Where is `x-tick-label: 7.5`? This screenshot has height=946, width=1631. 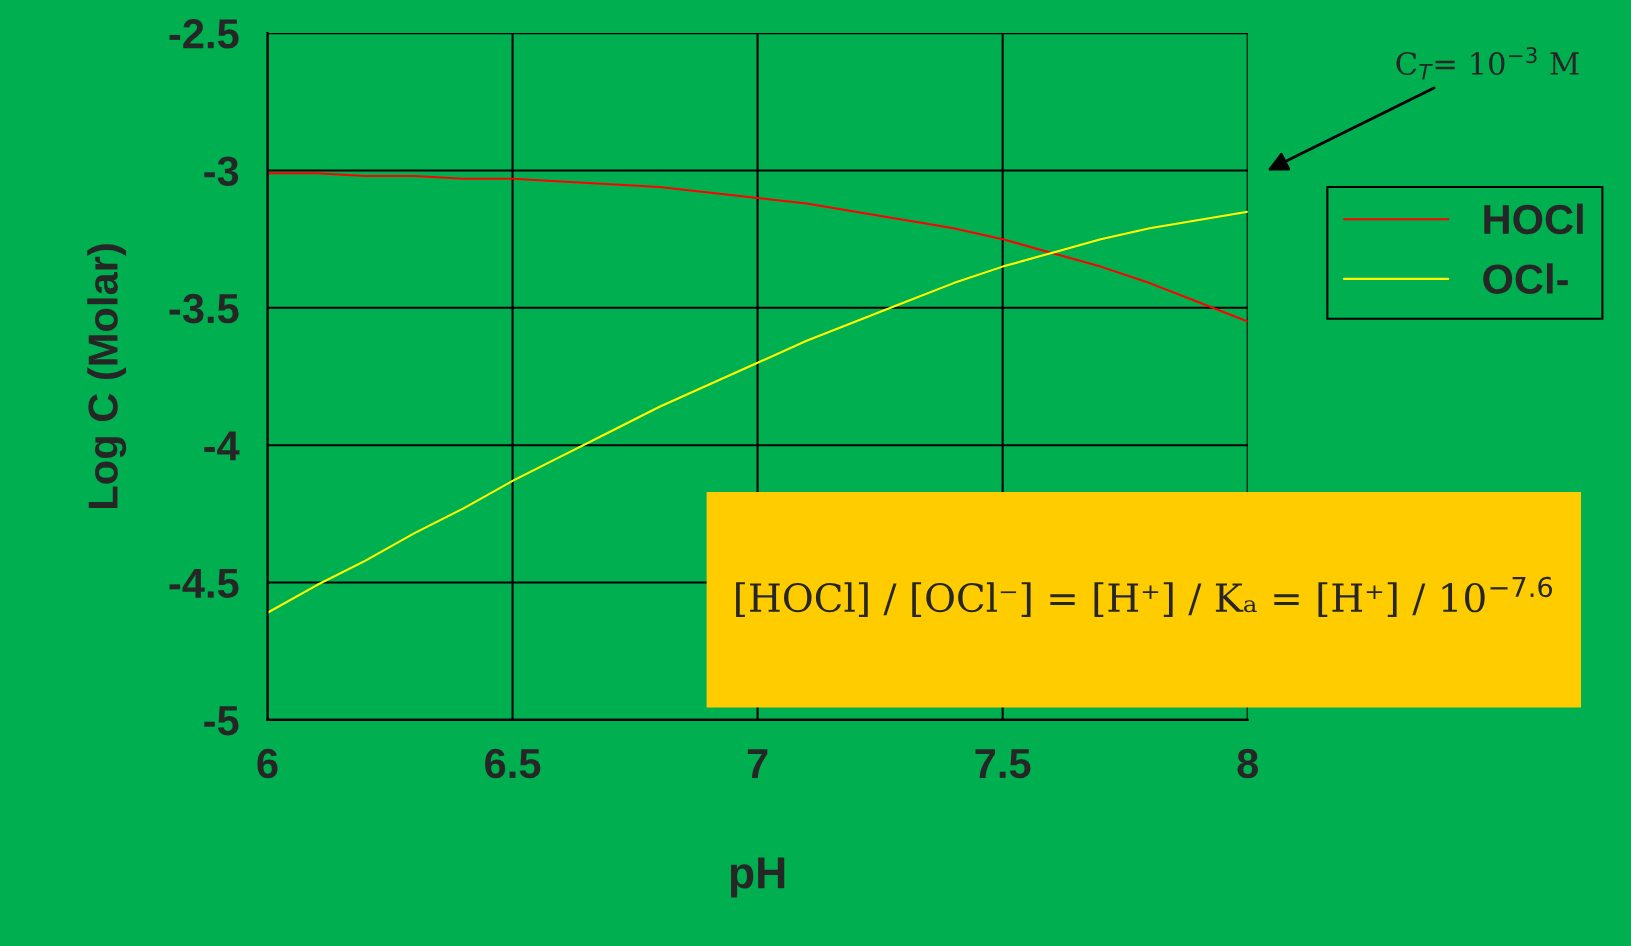 x-tick-label: 7.5 is located at coordinates (1003, 764).